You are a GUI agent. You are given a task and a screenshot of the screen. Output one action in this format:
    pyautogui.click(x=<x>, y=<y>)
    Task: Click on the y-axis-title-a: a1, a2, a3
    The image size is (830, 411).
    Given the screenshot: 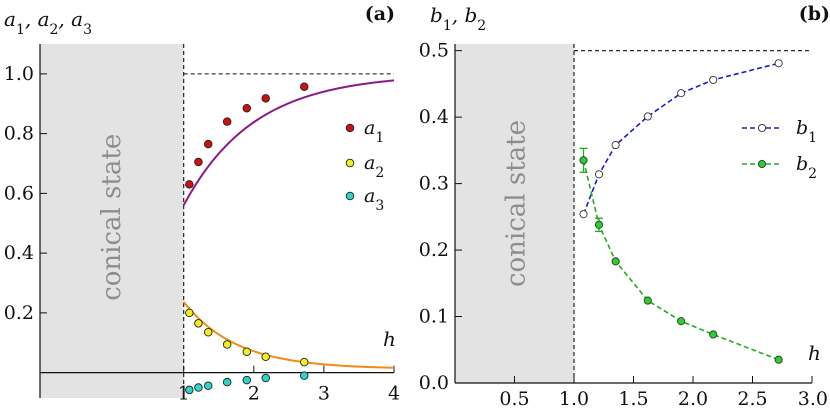 What is the action you would take?
    pyautogui.click(x=48, y=22)
    